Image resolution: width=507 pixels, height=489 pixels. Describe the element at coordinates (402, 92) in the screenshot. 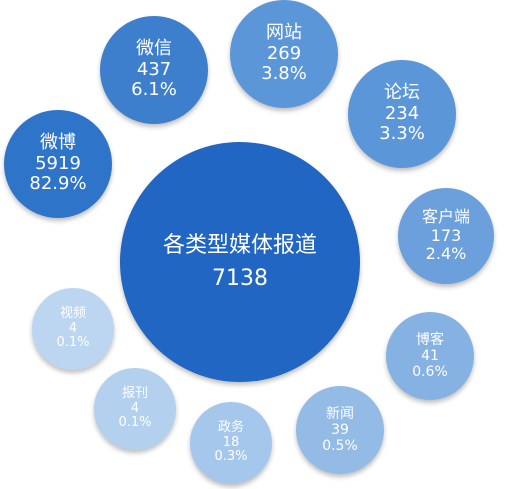

I see `bubble-label: 论坛` at that location.